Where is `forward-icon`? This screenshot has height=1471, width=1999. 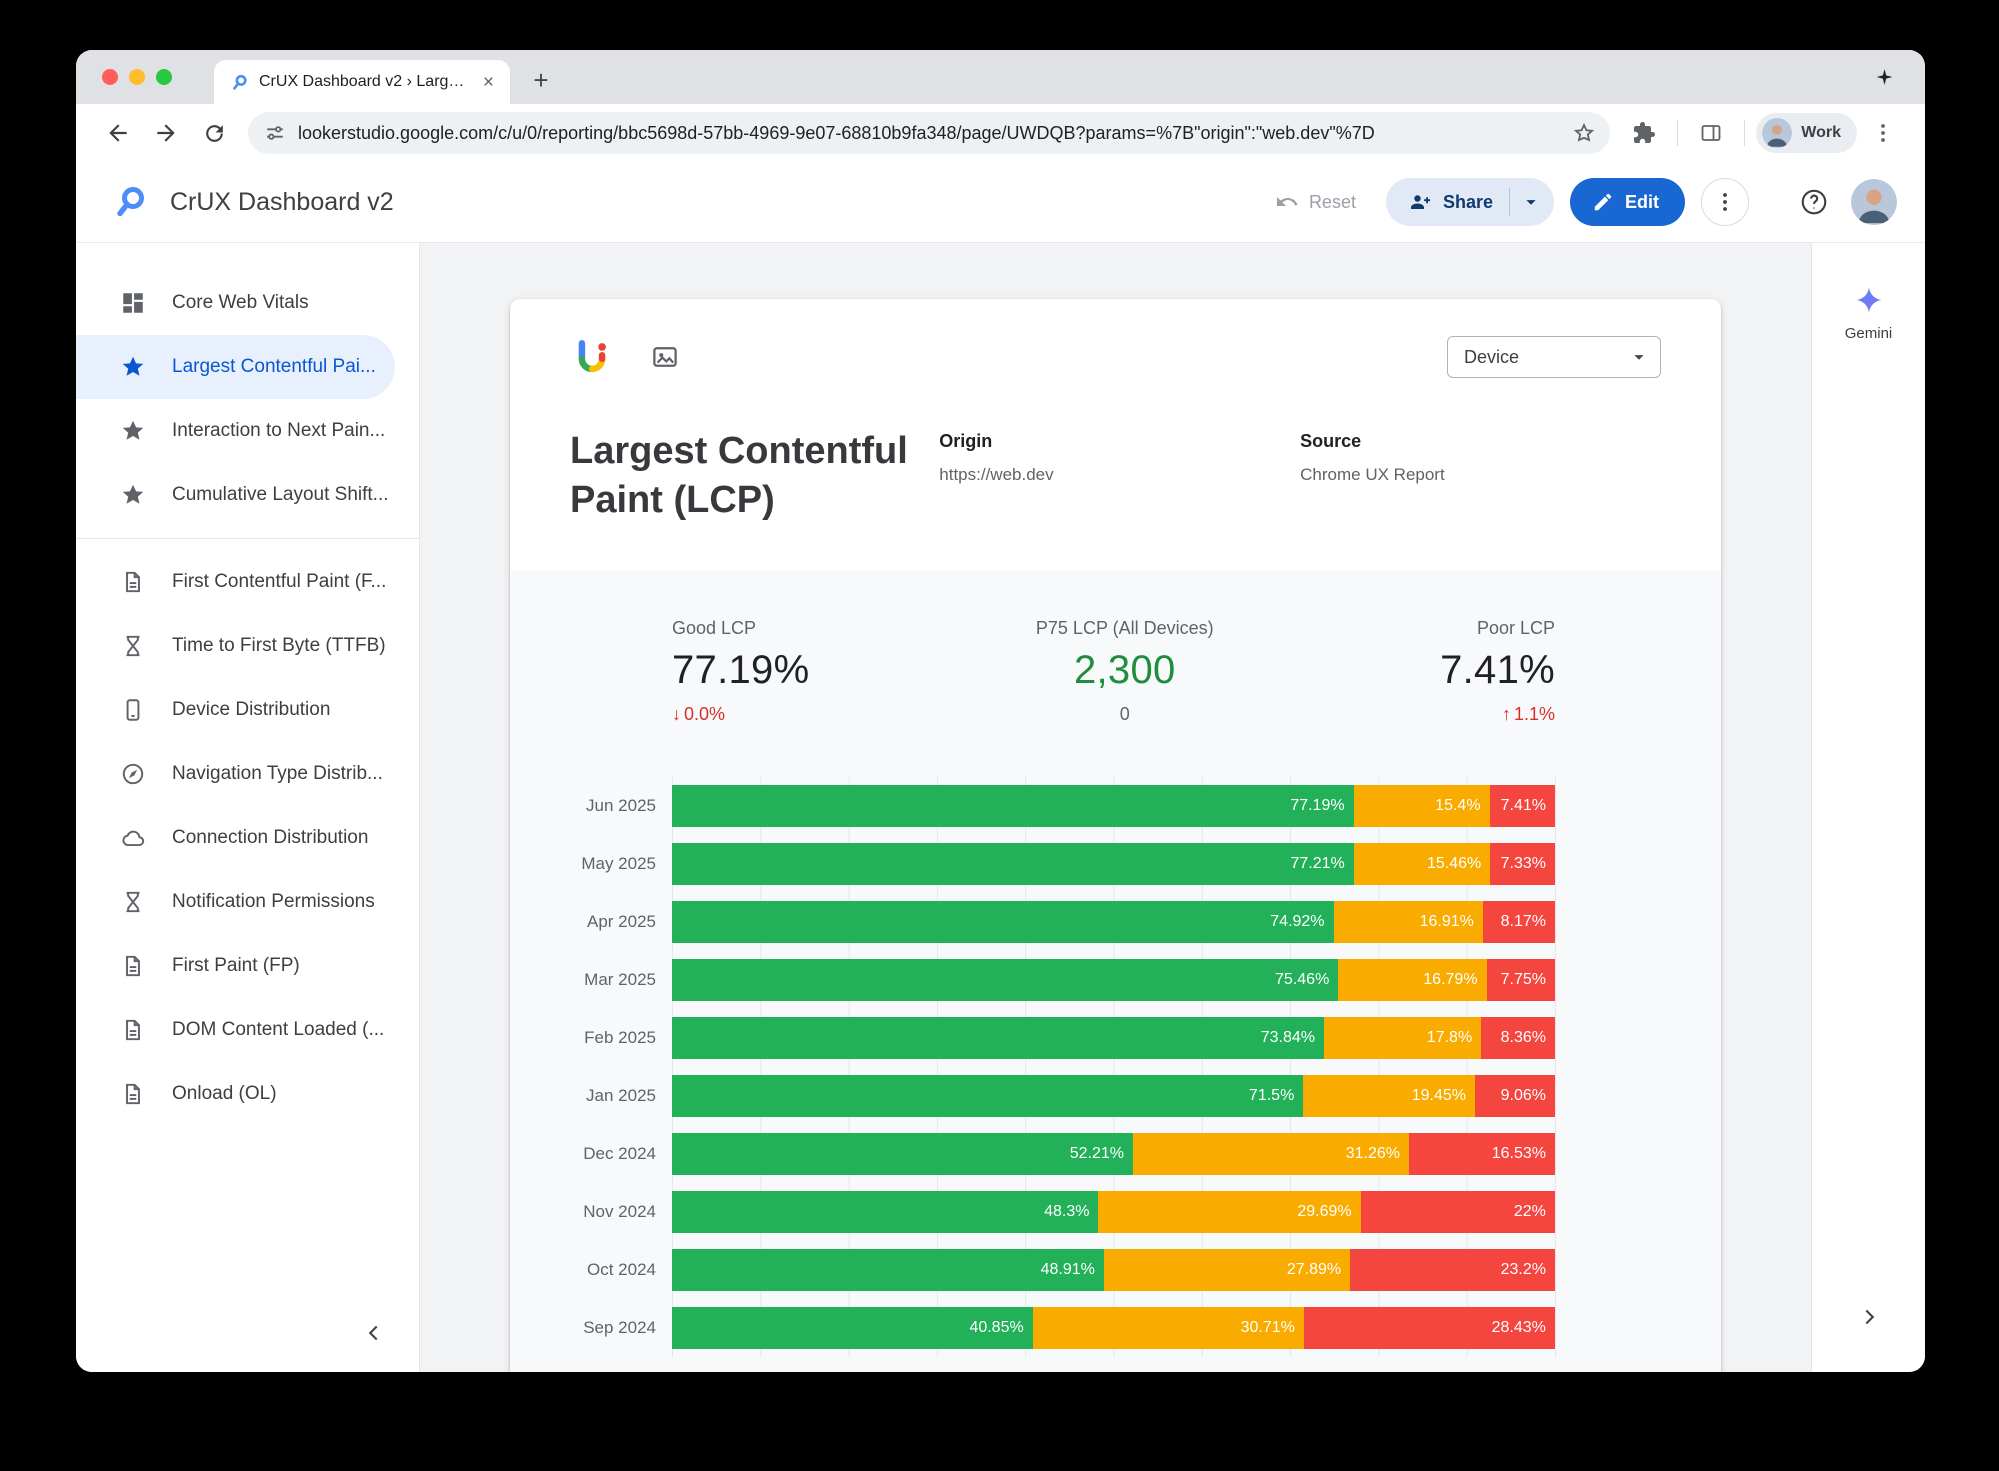
forward-icon is located at coordinates (166, 133).